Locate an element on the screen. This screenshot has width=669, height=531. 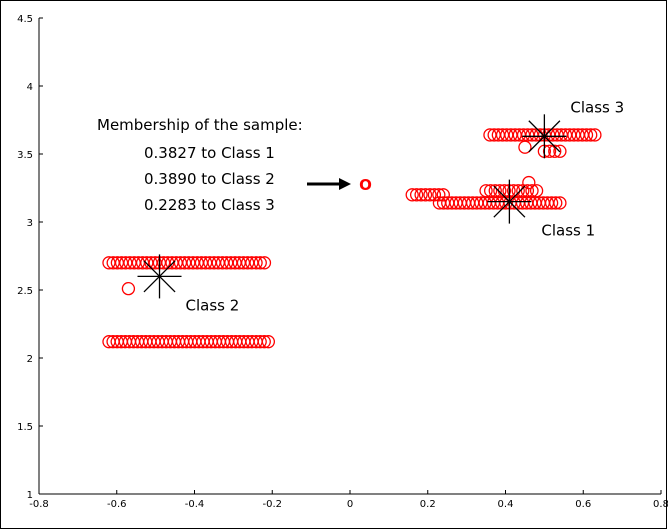
annotation-class3: 0.2283 to Class 3 is located at coordinates (209, 205).